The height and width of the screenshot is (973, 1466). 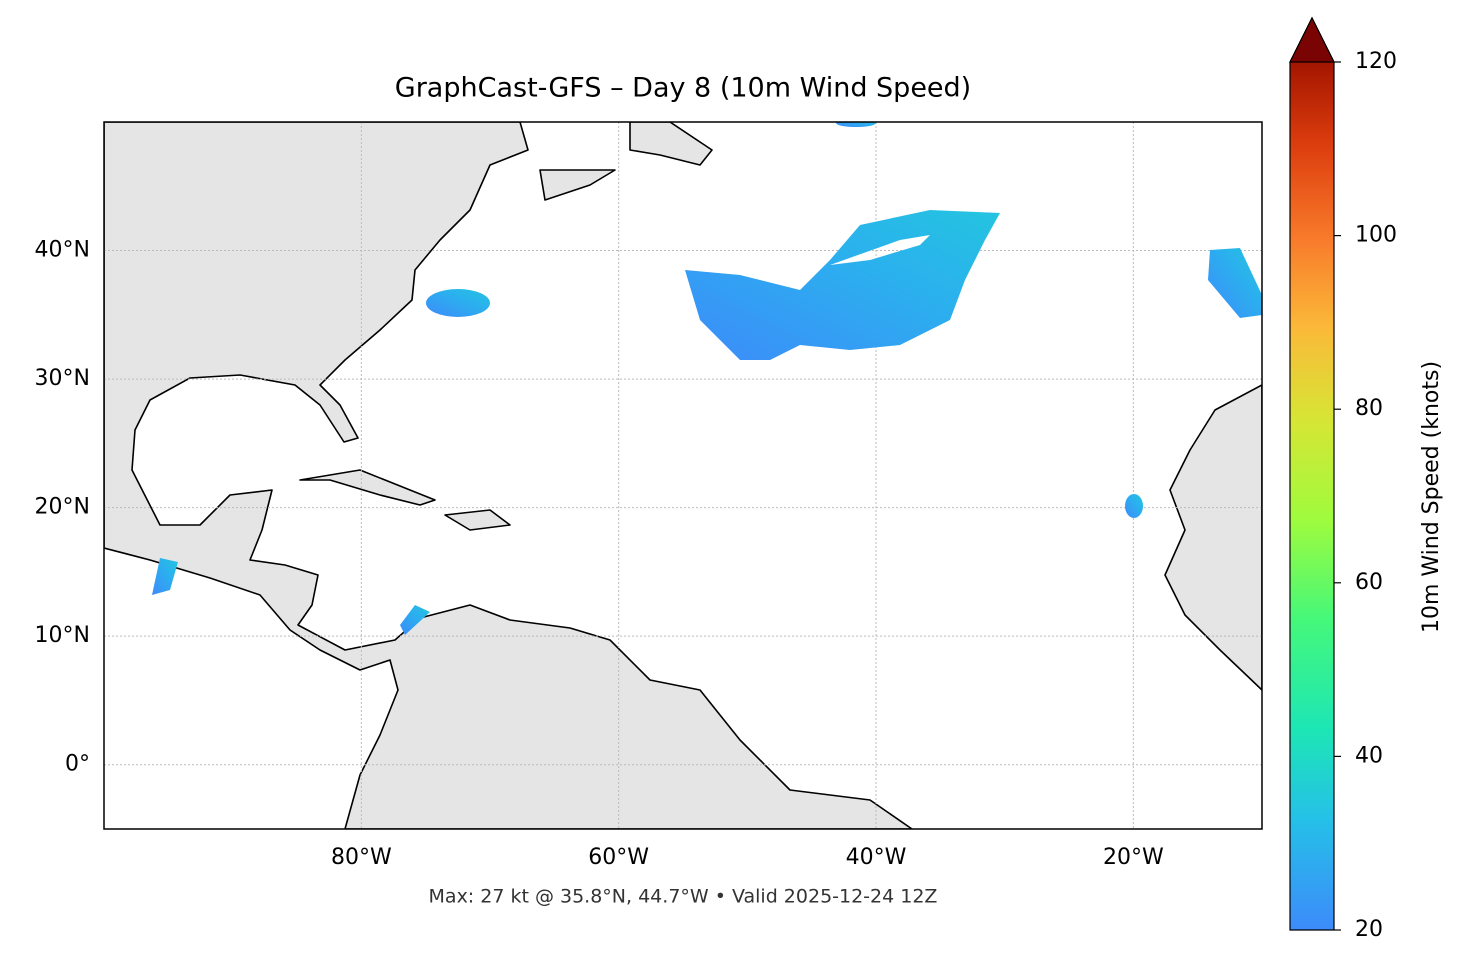 I want to click on chart-title: GraphCast-GFS – Day 8 (10m Wind Speed), so click(x=683, y=88).